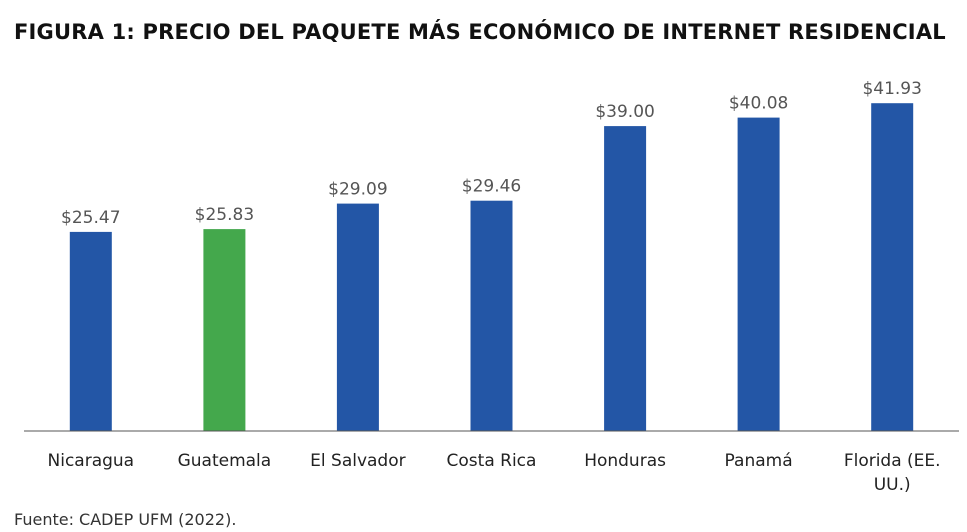 This screenshot has height=532, width=967. What do you see at coordinates (357, 190) in the screenshot?
I see `value-label-2: $29.09` at bounding box center [357, 190].